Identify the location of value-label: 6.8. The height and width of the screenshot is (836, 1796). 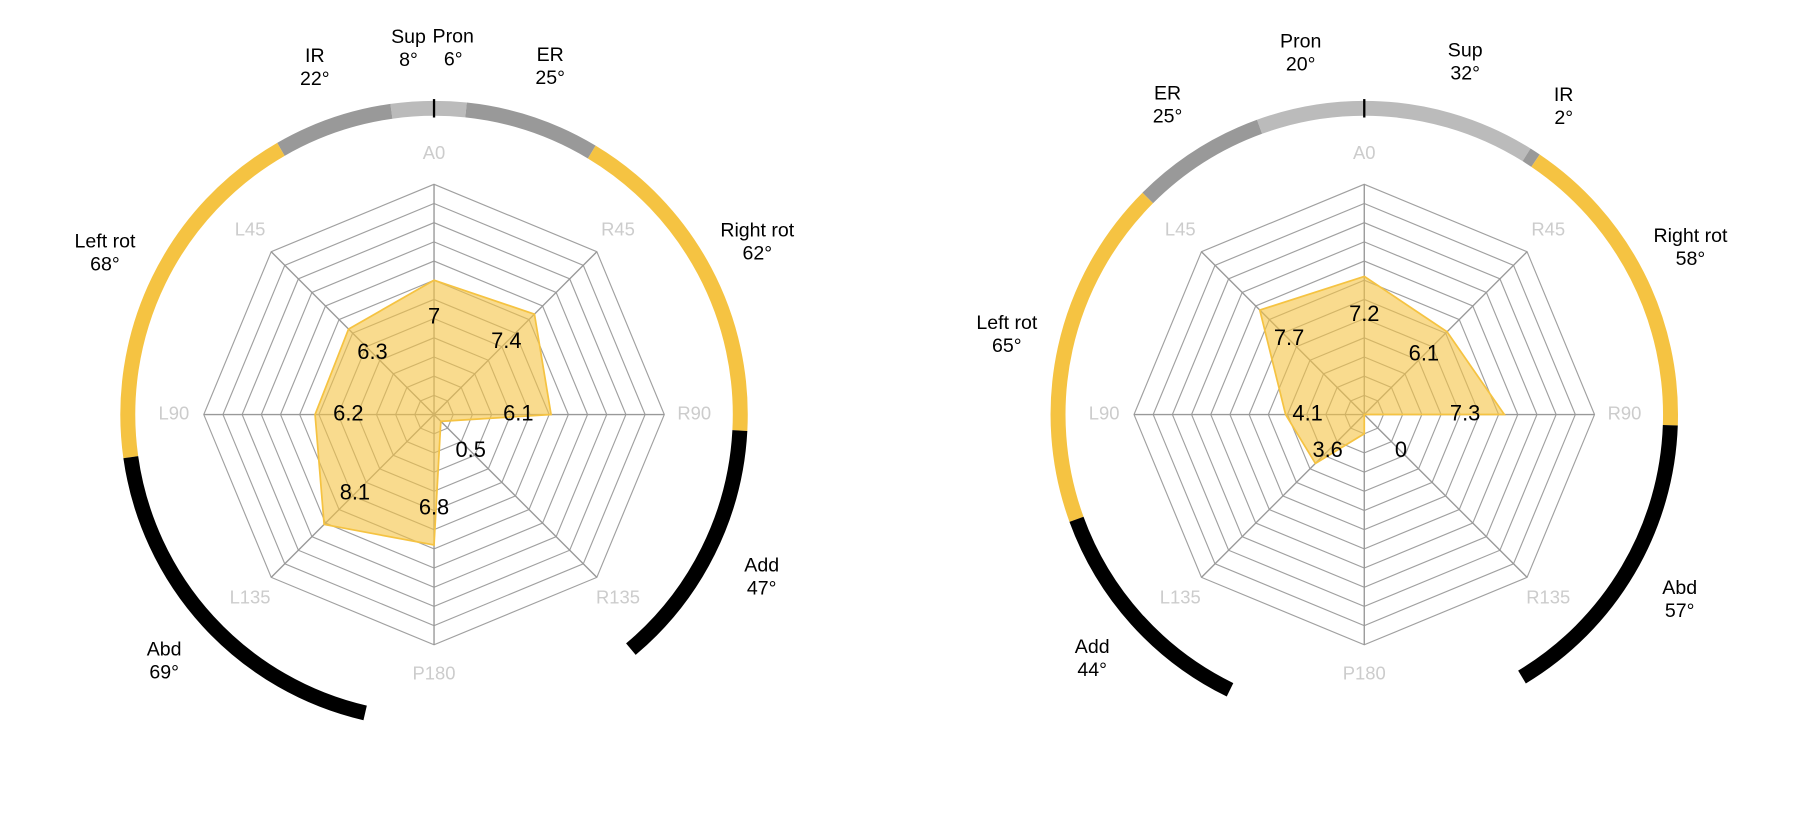
(434, 506).